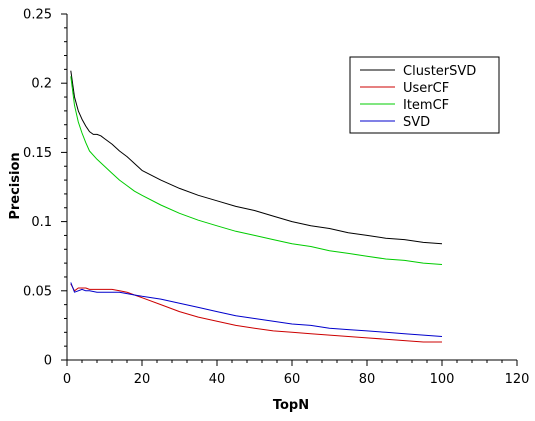 Image resolution: width=535 pixels, height=421 pixels. Describe the element at coordinates (256, 309) in the screenshot. I see `series-line-svd` at that location.